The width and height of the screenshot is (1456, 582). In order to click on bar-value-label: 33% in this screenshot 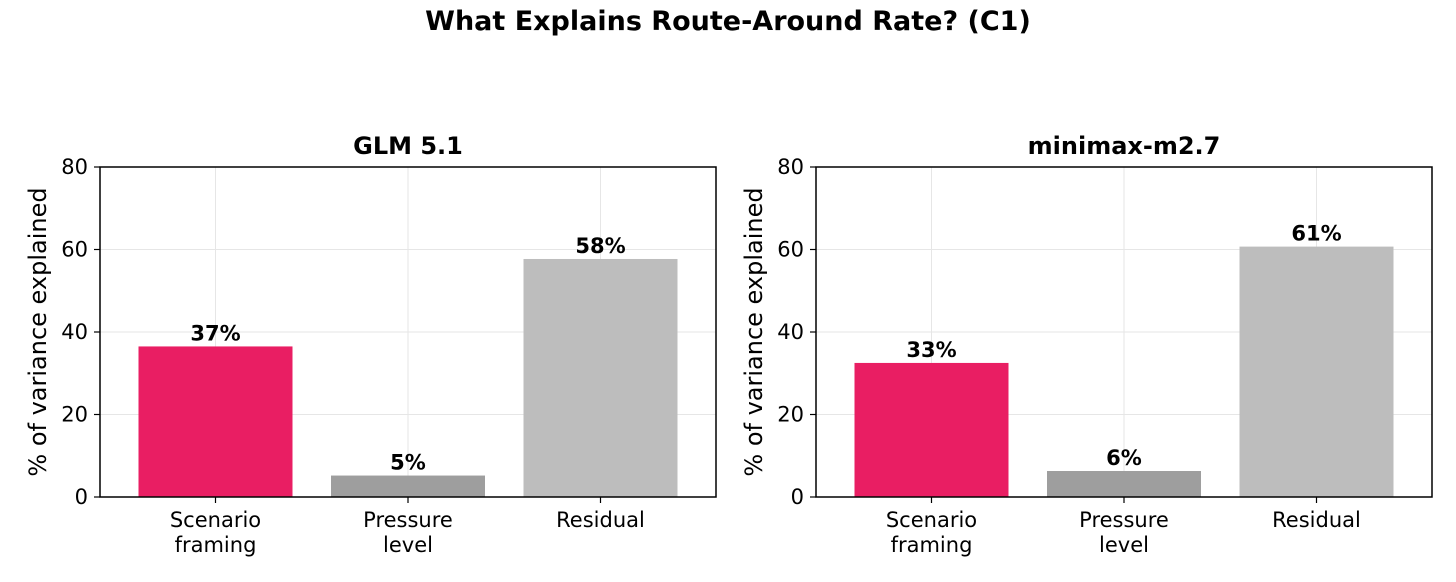, I will do `click(931, 350)`.